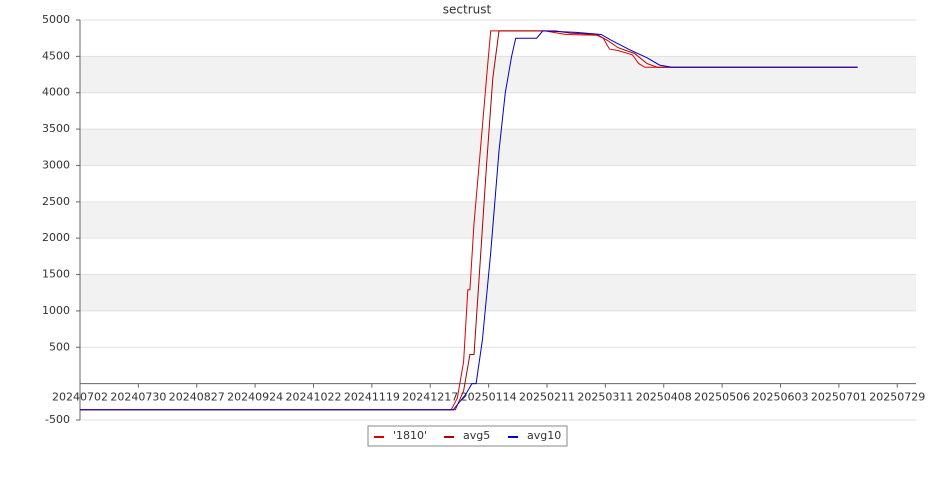 This screenshot has width=935, height=500. I want to click on x-tick-label: 20250506, so click(722, 397).